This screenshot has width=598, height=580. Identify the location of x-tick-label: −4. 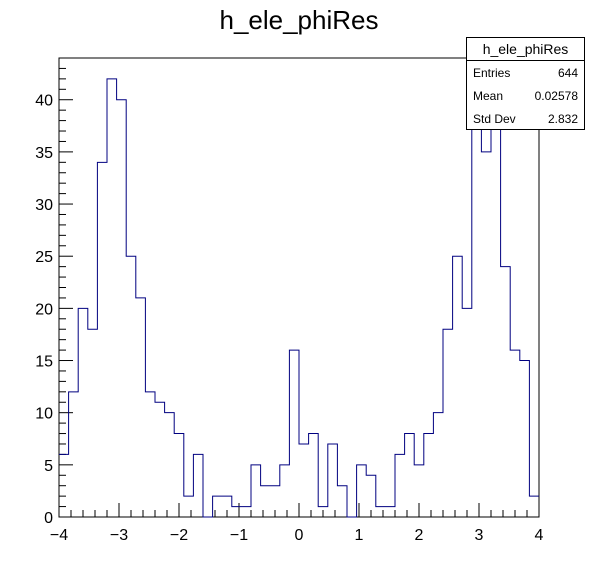
(59, 535).